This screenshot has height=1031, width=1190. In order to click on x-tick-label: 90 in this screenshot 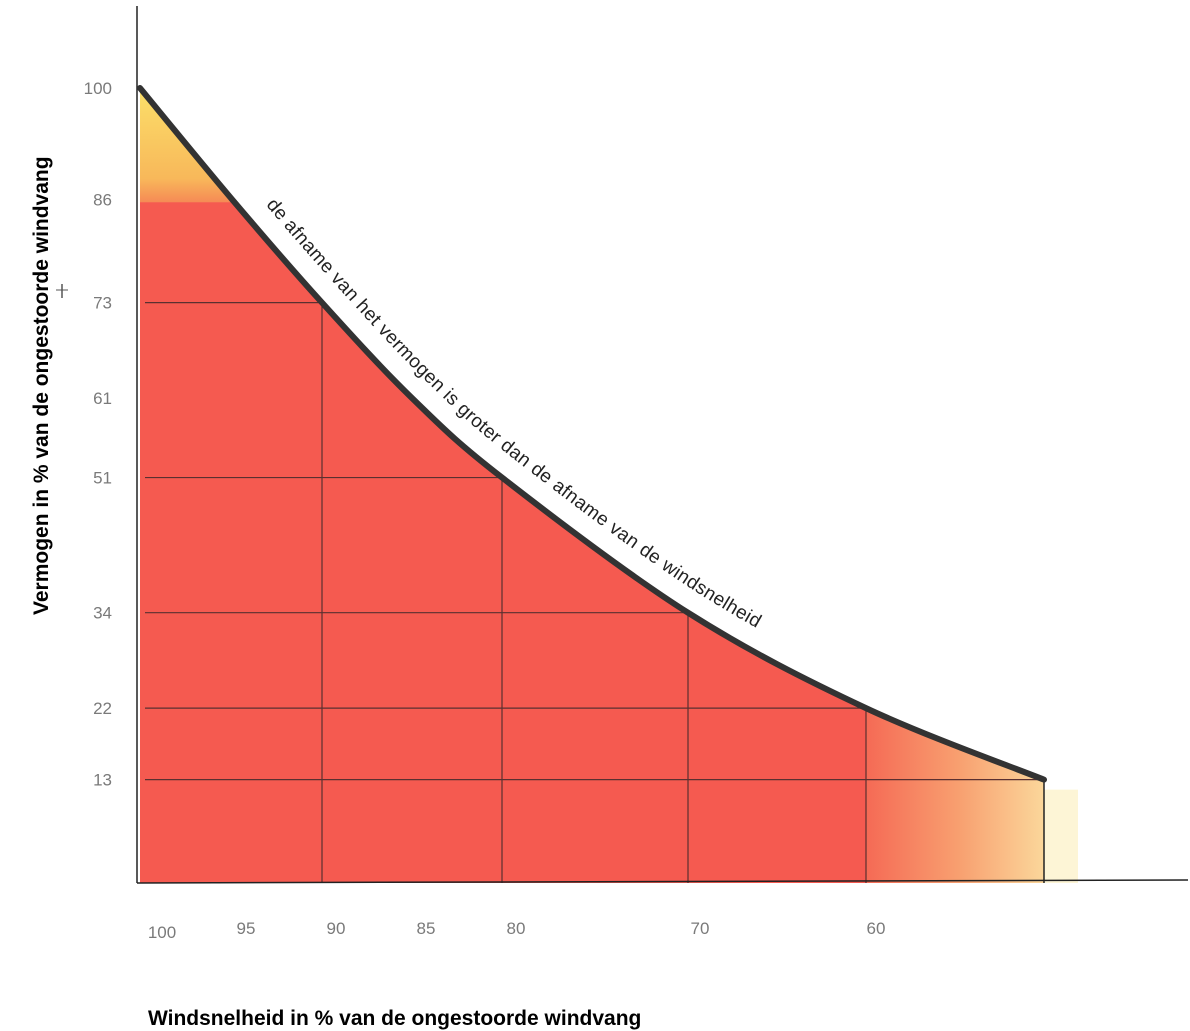, I will do `click(336, 928)`.